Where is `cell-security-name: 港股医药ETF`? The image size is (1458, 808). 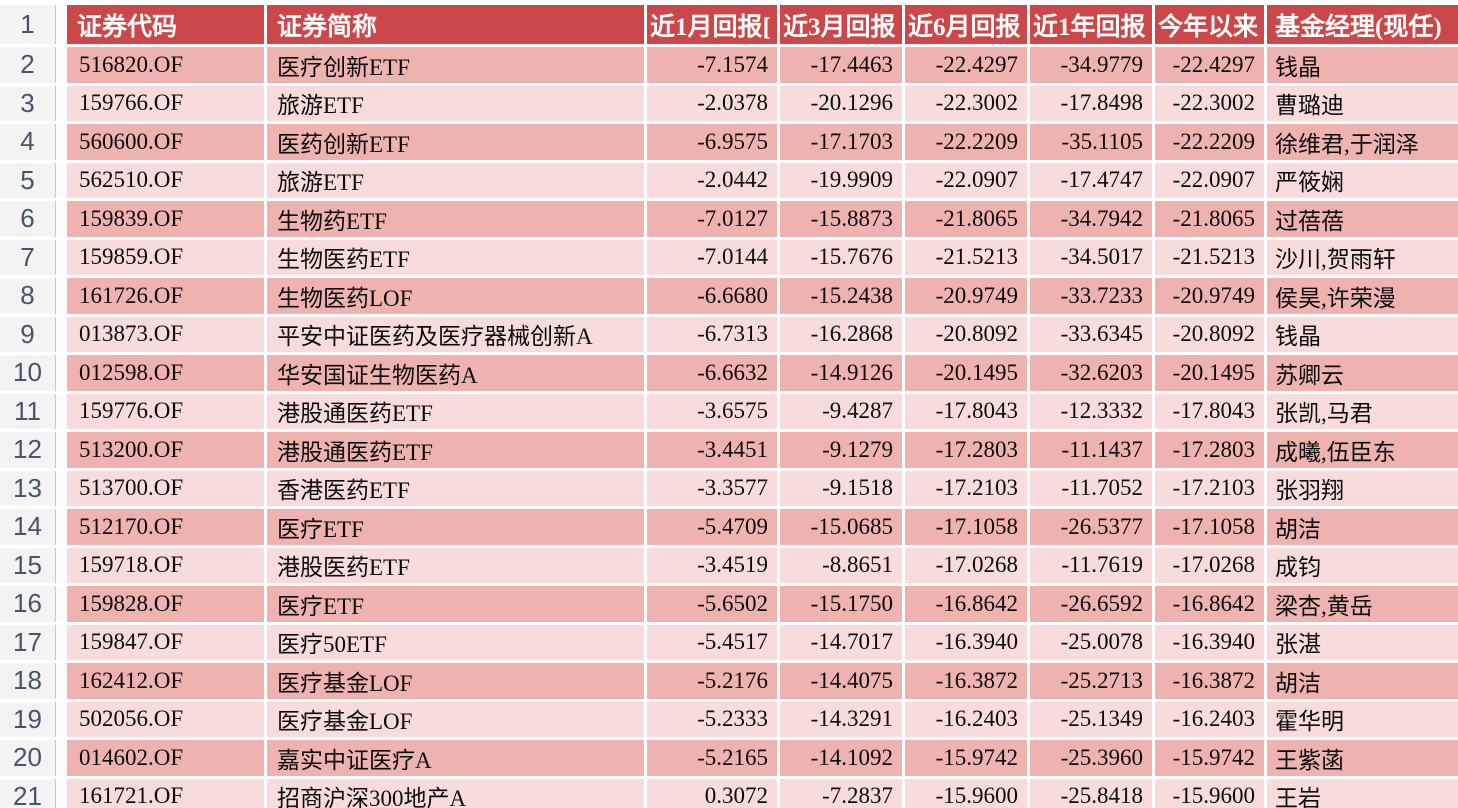 cell-security-name: 港股医药ETF is located at coordinates (455, 565).